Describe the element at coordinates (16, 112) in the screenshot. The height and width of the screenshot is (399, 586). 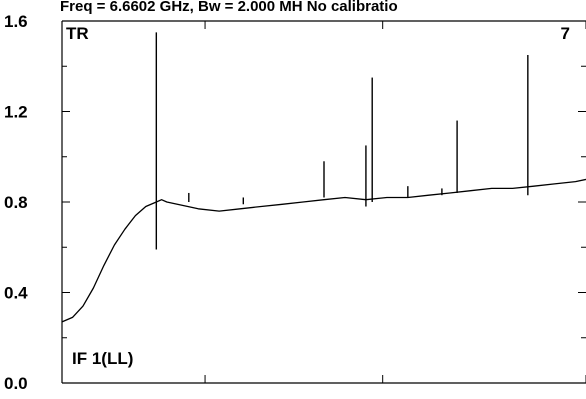
I see `y-tick-label: 1.2` at that location.